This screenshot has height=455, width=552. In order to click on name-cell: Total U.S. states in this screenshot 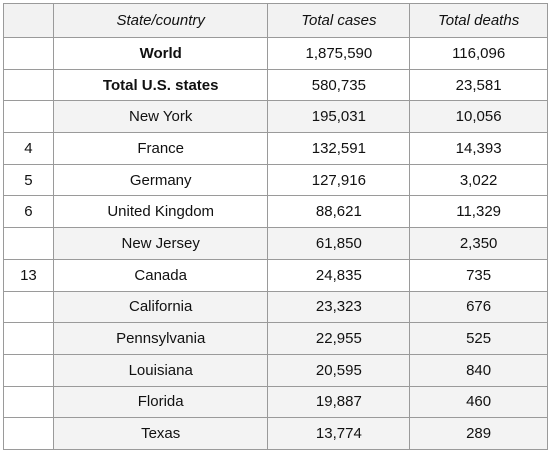, I will do `click(160, 85)`.